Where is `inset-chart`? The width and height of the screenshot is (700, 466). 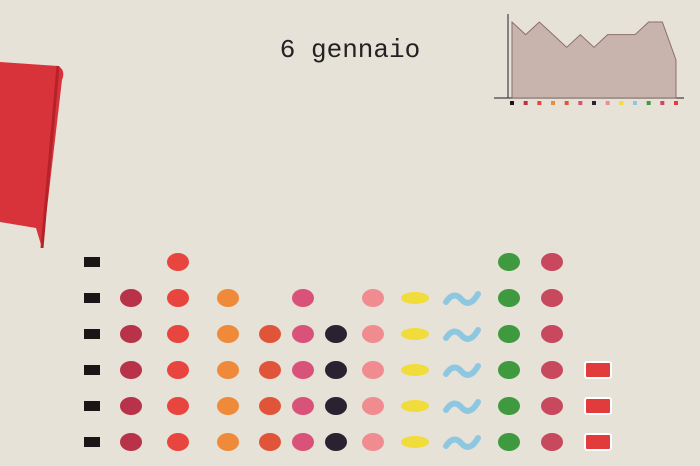
inset-chart is located at coordinates (589, 59).